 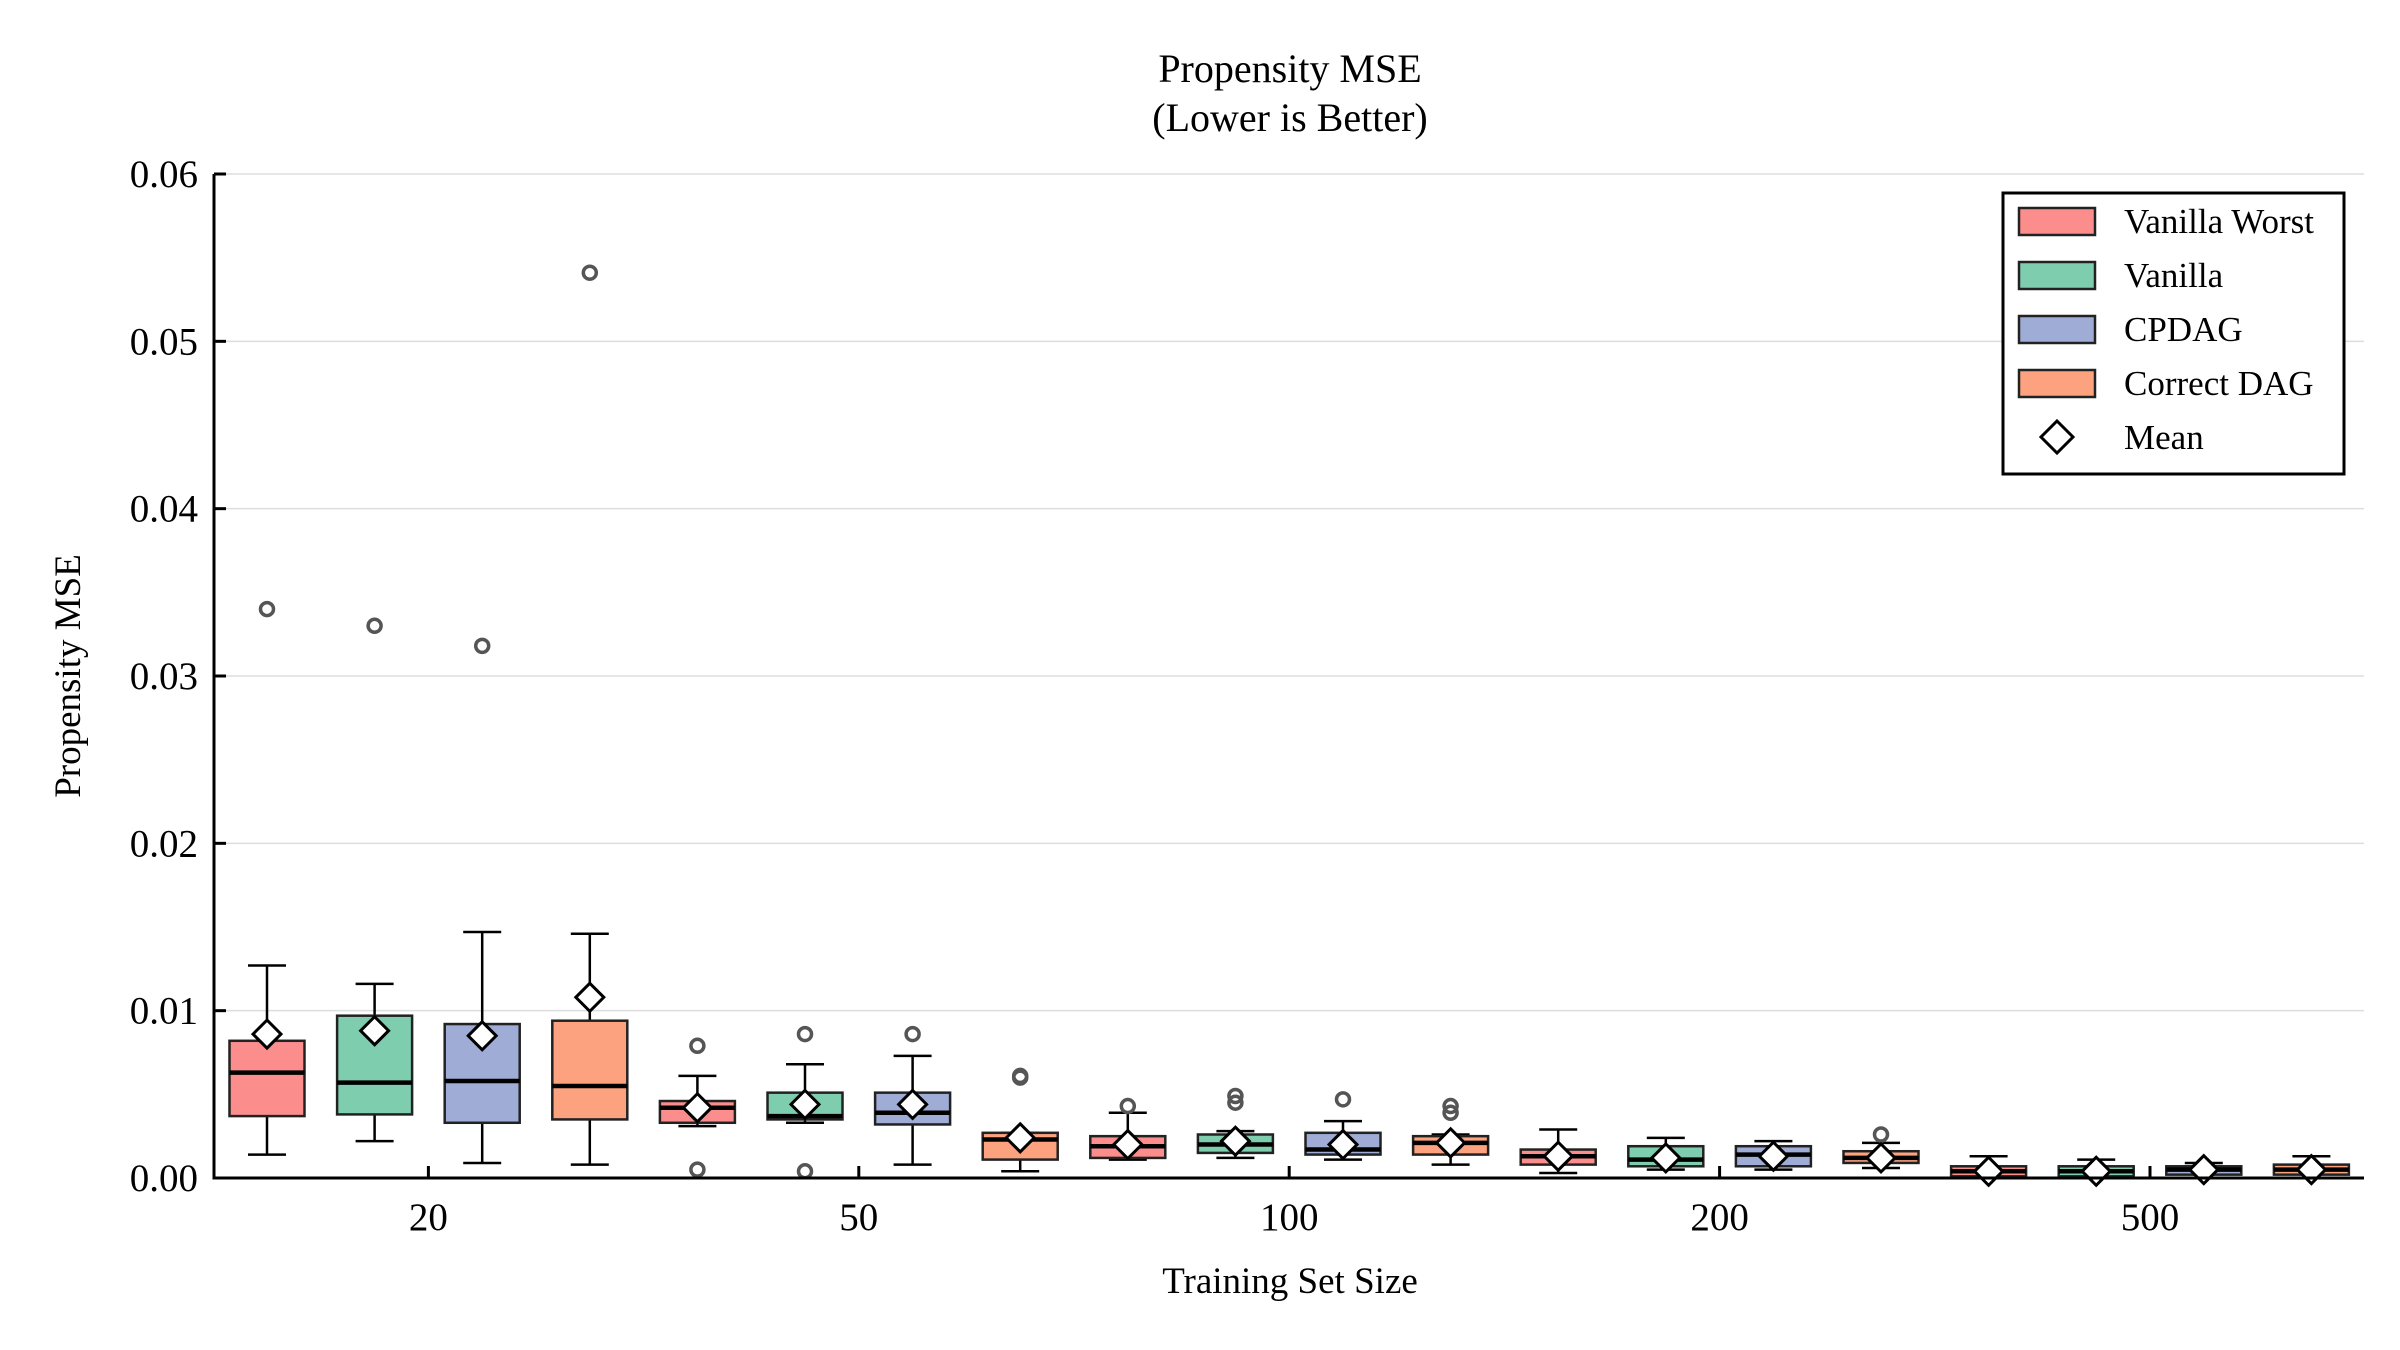 What do you see at coordinates (1289, 68) in the screenshot?
I see `chart-title: Propensity MSE` at bounding box center [1289, 68].